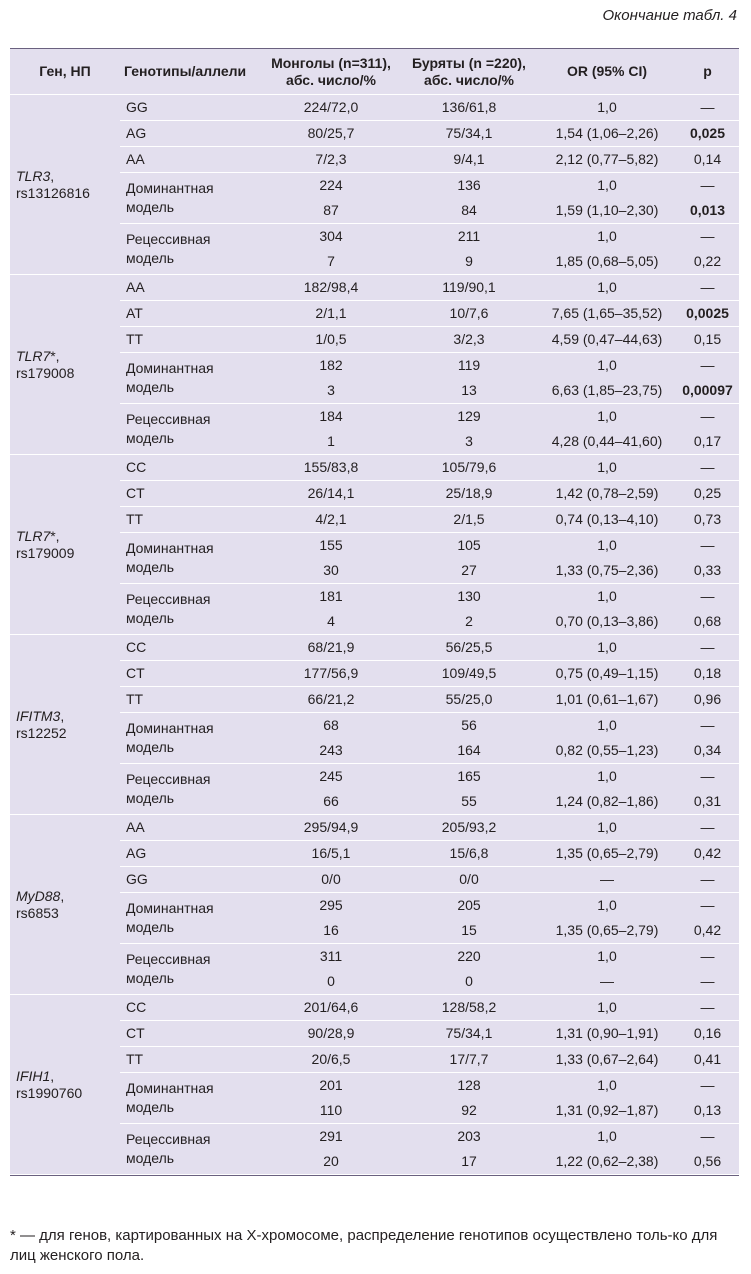 The image size is (751, 1274). What do you see at coordinates (469, 956) in the screenshot?
I see `buryats-cell: 220` at bounding box center [469, 956].